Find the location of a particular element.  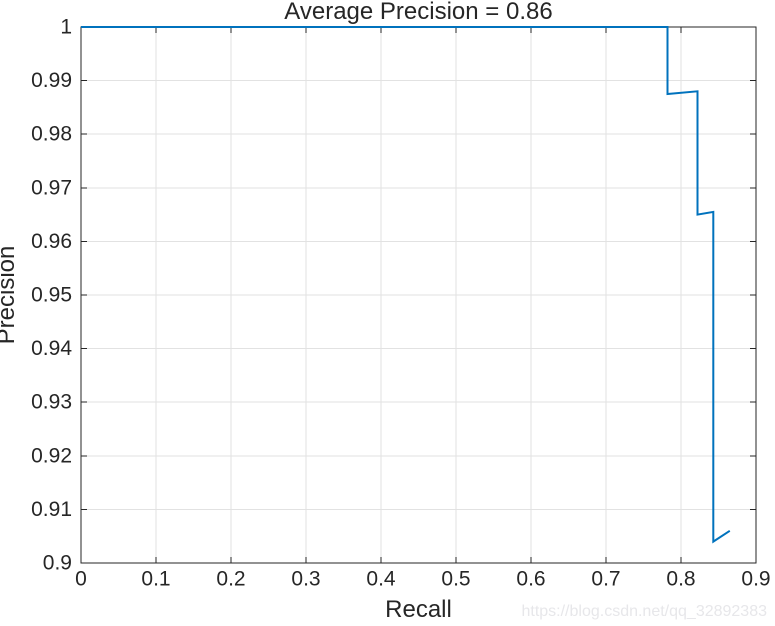

y-tick-label: 0.91 is located at coordinates (51, 509).